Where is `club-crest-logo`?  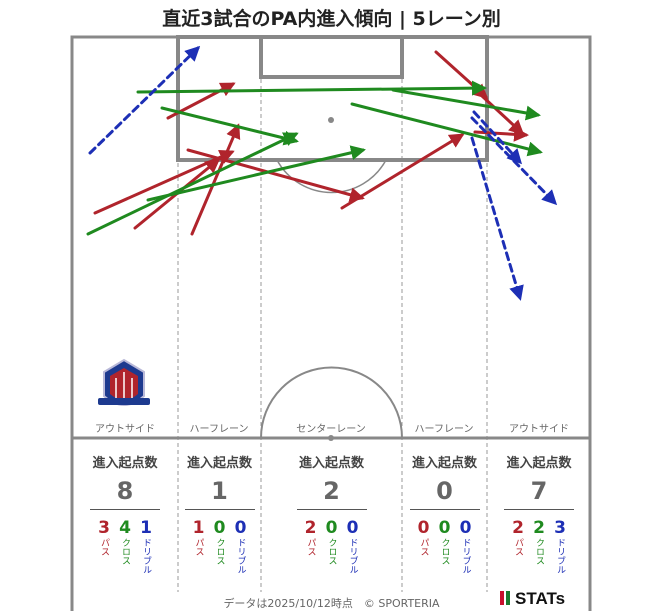 club-crest-logo is located at coordinates (124, 382).